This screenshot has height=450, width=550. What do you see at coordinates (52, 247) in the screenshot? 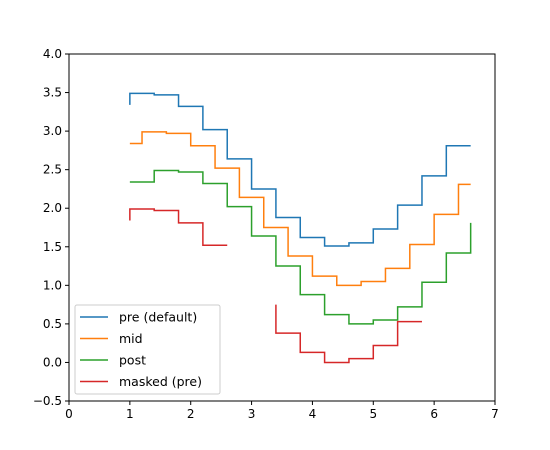
I see `y-tick-label: 1.5` at bounding box center [52, 247].